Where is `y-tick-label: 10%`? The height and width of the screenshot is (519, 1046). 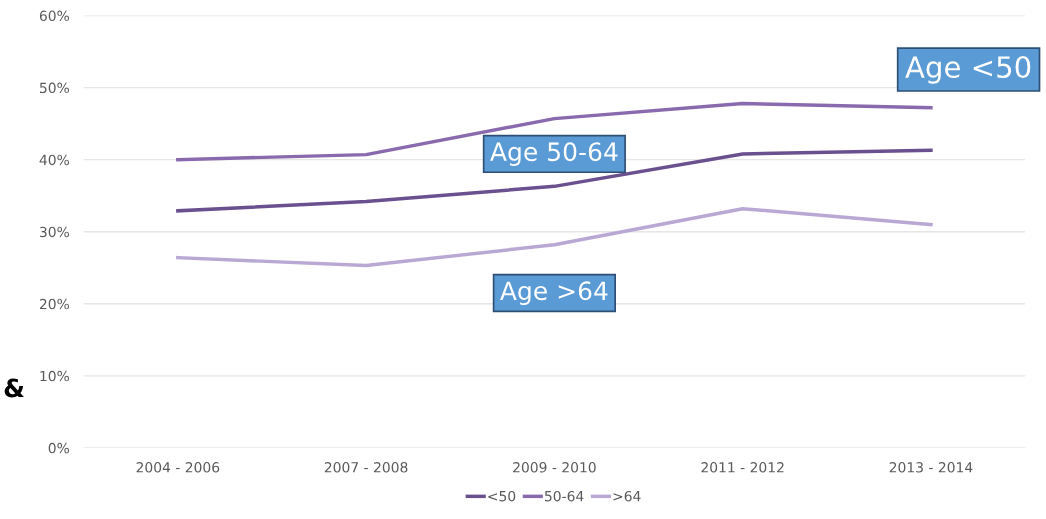 y-tick-label: 10% is located at coordinates (55, 376).